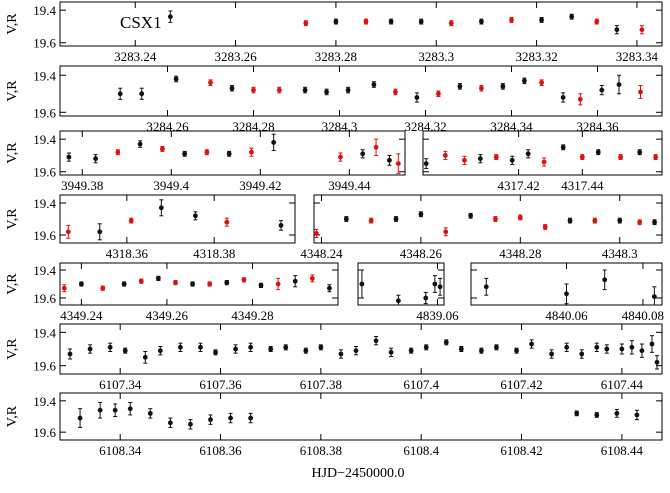  What do you see at coordinates (421, 450) in the screenshot?
I see `x-tick-label: 6108.4` at bounding box center [421, 450].